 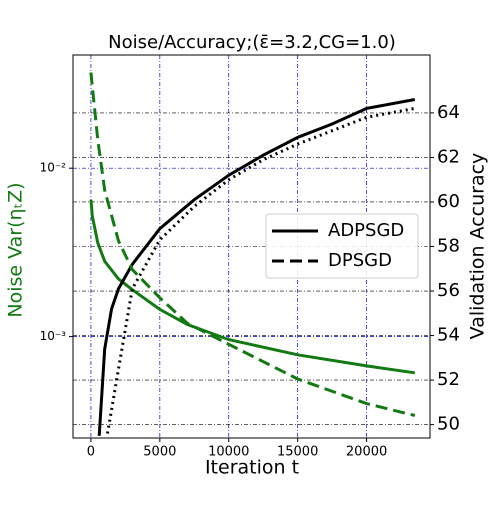 I want to click on y-tick-label: 10⁻², so click(x=53, y=168).